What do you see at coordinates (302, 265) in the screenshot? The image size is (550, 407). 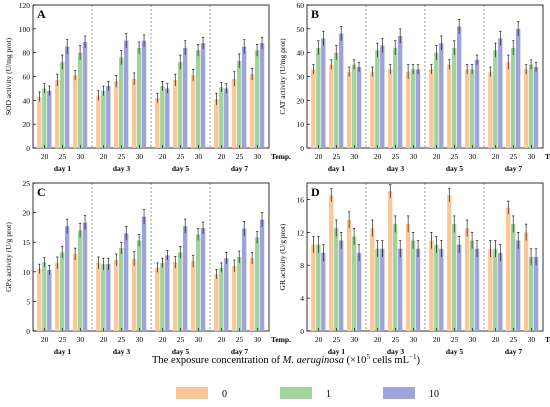 I see `y-tick-label: 8` at bounding box center [302, 265].